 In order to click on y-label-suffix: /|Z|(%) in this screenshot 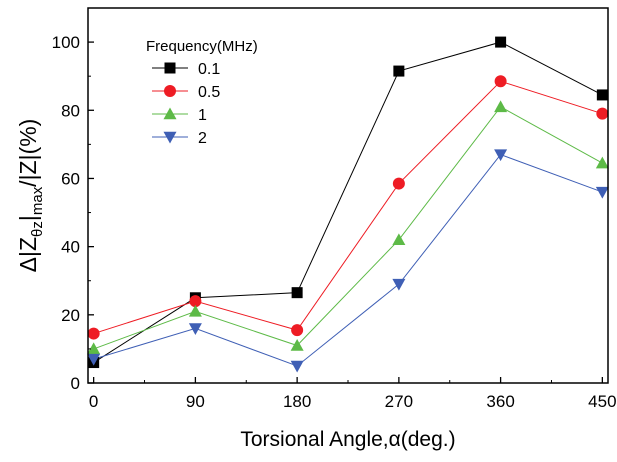, I will do `click(28, 153)`.